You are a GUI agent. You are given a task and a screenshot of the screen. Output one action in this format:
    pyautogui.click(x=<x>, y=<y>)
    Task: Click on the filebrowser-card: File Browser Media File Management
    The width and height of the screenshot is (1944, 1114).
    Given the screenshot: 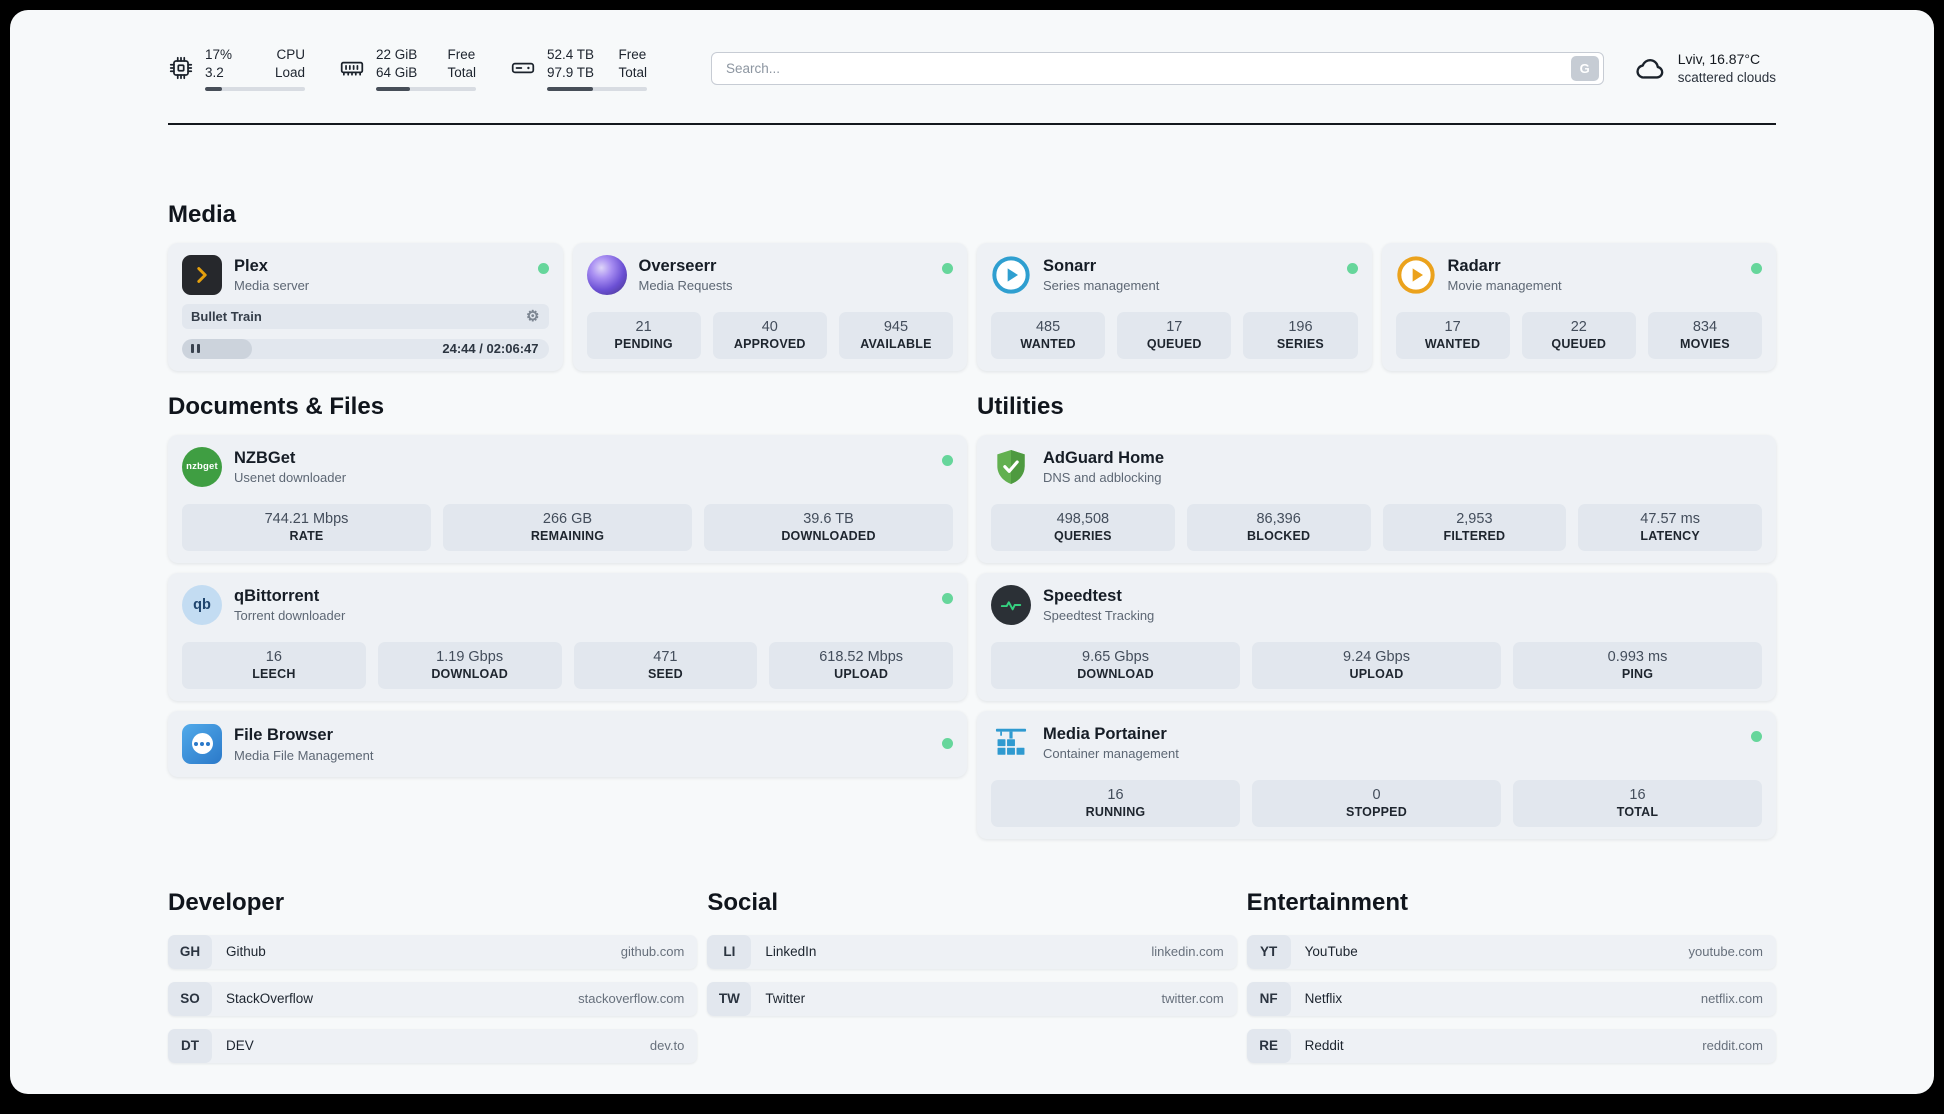 What is the action you would take?
    pyautogui.click(x=567, y=743)
    